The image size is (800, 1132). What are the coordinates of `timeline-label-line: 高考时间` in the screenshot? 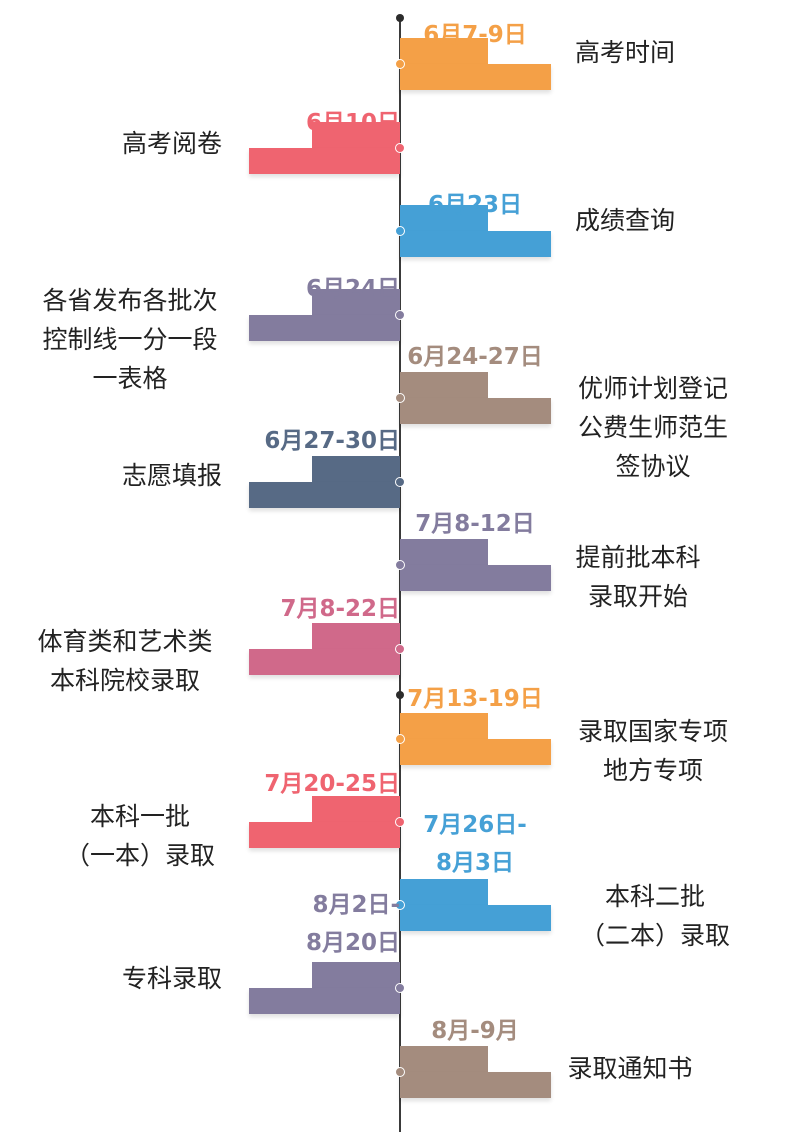 It's located at (624, 52).